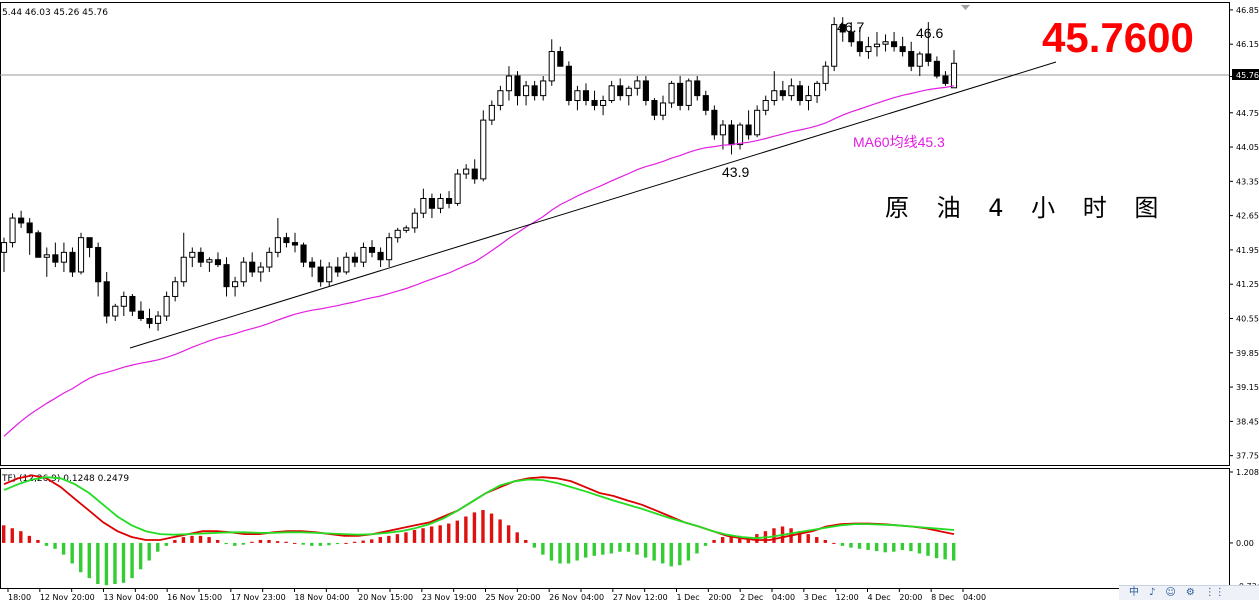  Describe the element at coordinates (1247, 472) in the screenshot. I see `macd-tick-label: 1.208` at that location.